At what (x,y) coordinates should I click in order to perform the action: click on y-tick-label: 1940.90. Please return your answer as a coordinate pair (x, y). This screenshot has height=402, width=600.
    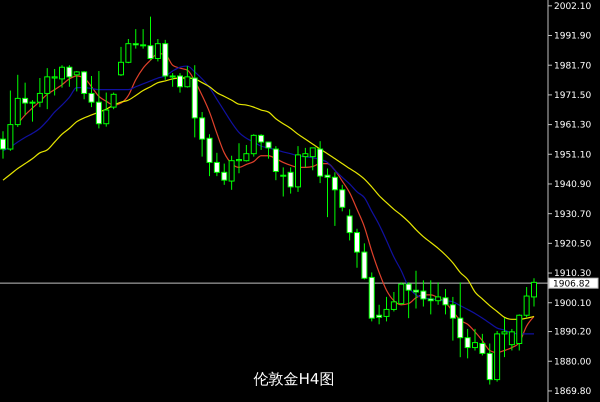
    Looking at the image, I should click on (573, 185).